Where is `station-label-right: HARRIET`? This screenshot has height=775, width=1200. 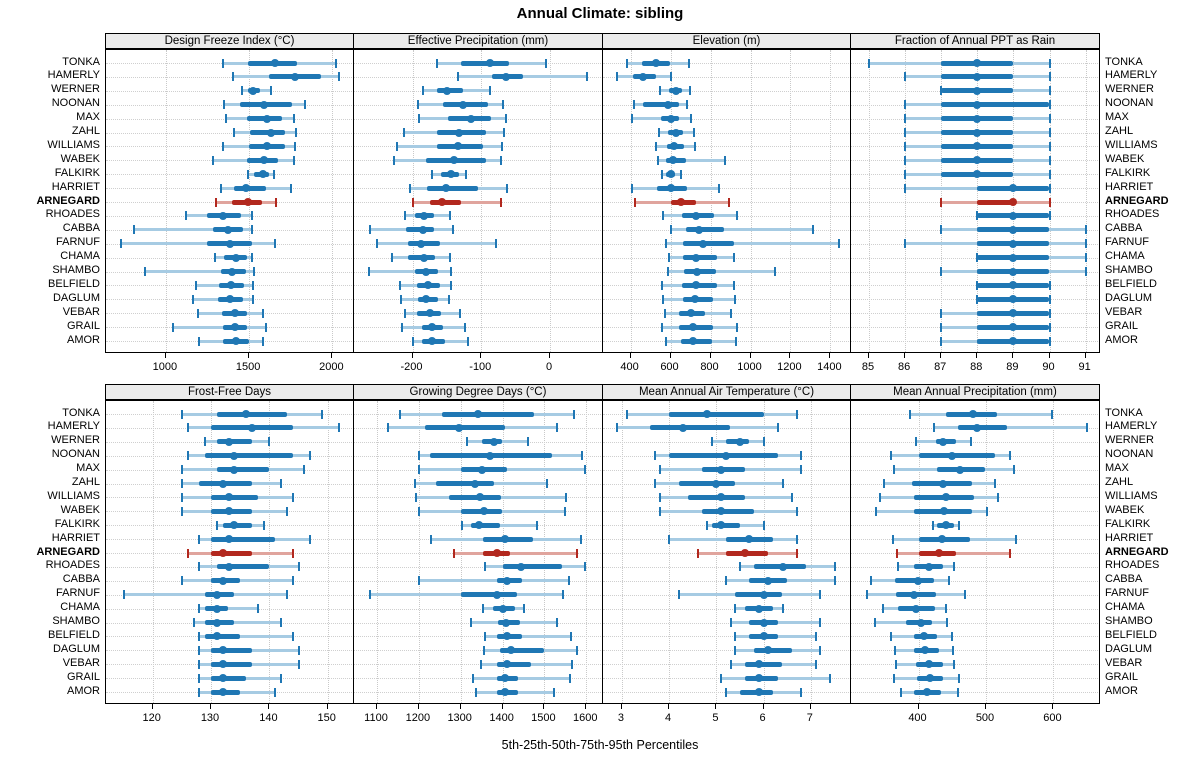 station-label-right: HARRIET is located at coordinates (1129, 537).